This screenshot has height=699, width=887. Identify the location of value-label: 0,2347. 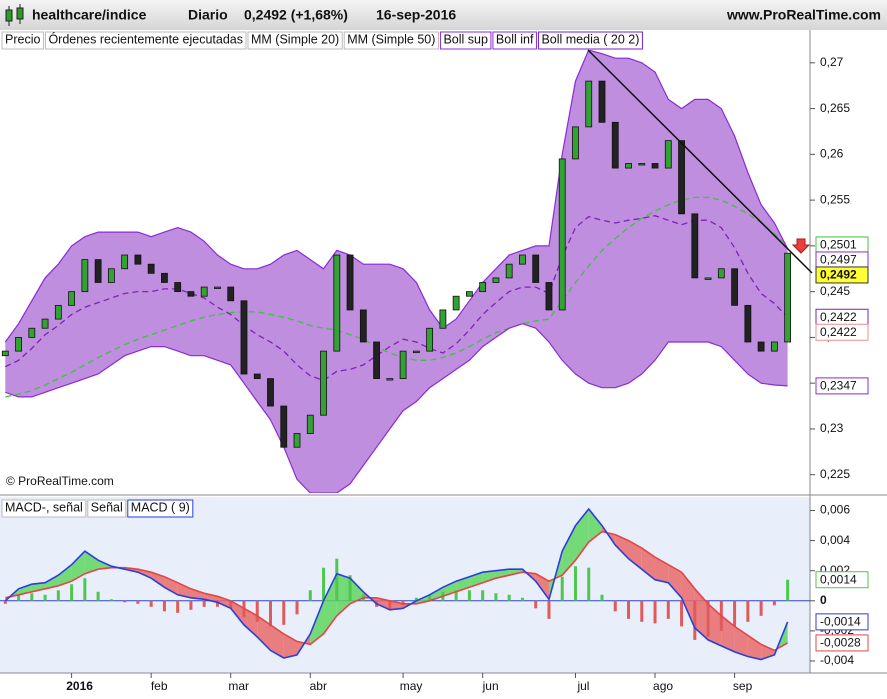
(838, 386).